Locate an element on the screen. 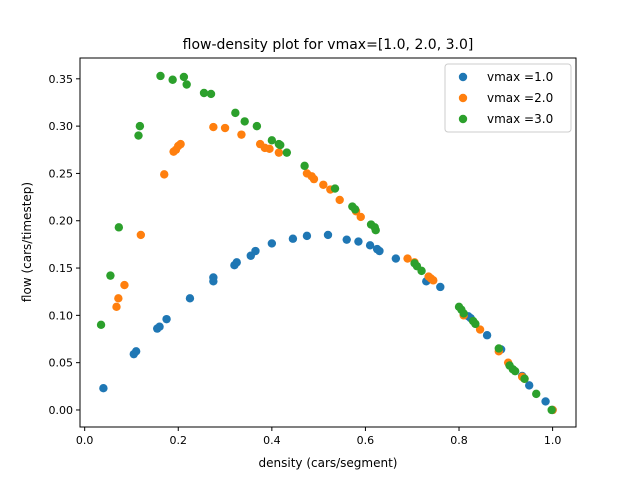 Image resolution: width=640 pixels, height=484 pixels. x-tick-label: 0.2 is located at coordinates (179, 440).